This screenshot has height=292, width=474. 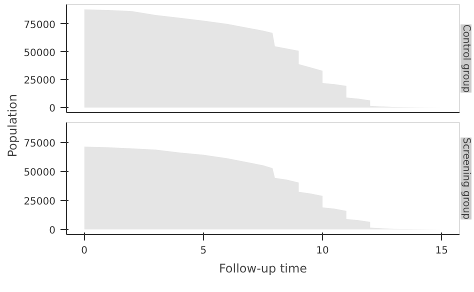 I want to click on x-axis-title: Follow-up time, so click(x=263, y=269).